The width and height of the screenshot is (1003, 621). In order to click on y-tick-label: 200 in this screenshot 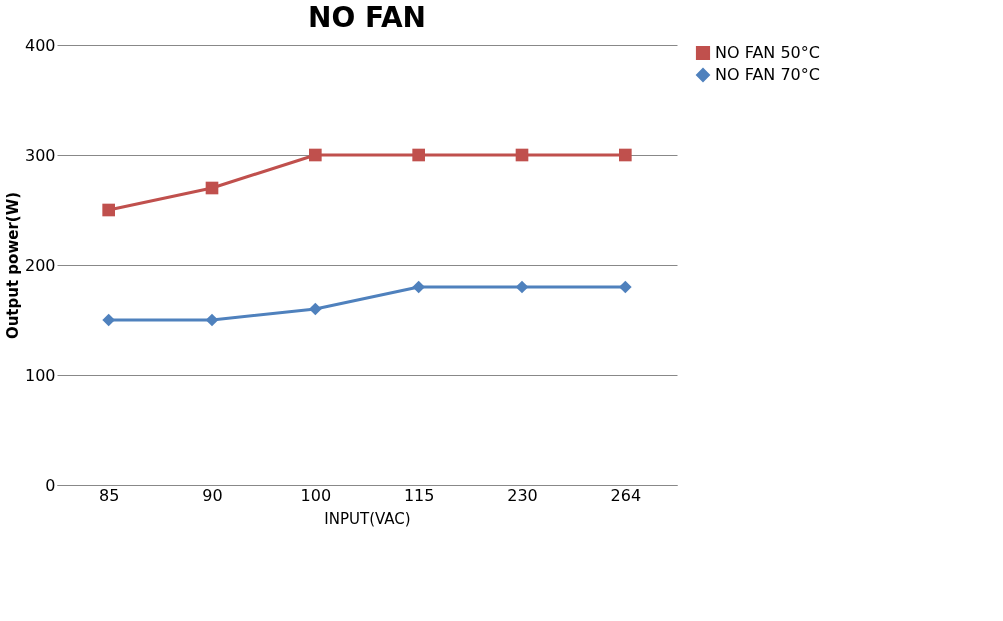, I will do `click(40, 265)`.